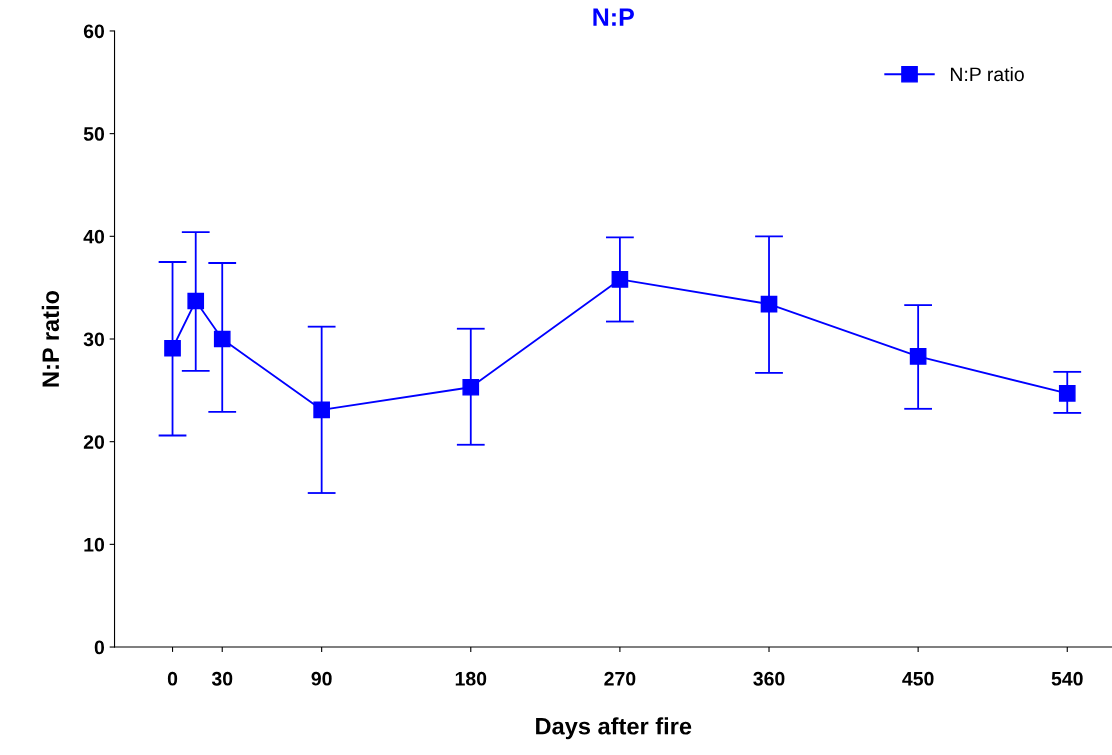 This screenshot has width=1112, height=755. What do you see at coordinates (94, 544) in the screenshot?
I see `y-tick-label: 10` at bounding box center [94, 544].